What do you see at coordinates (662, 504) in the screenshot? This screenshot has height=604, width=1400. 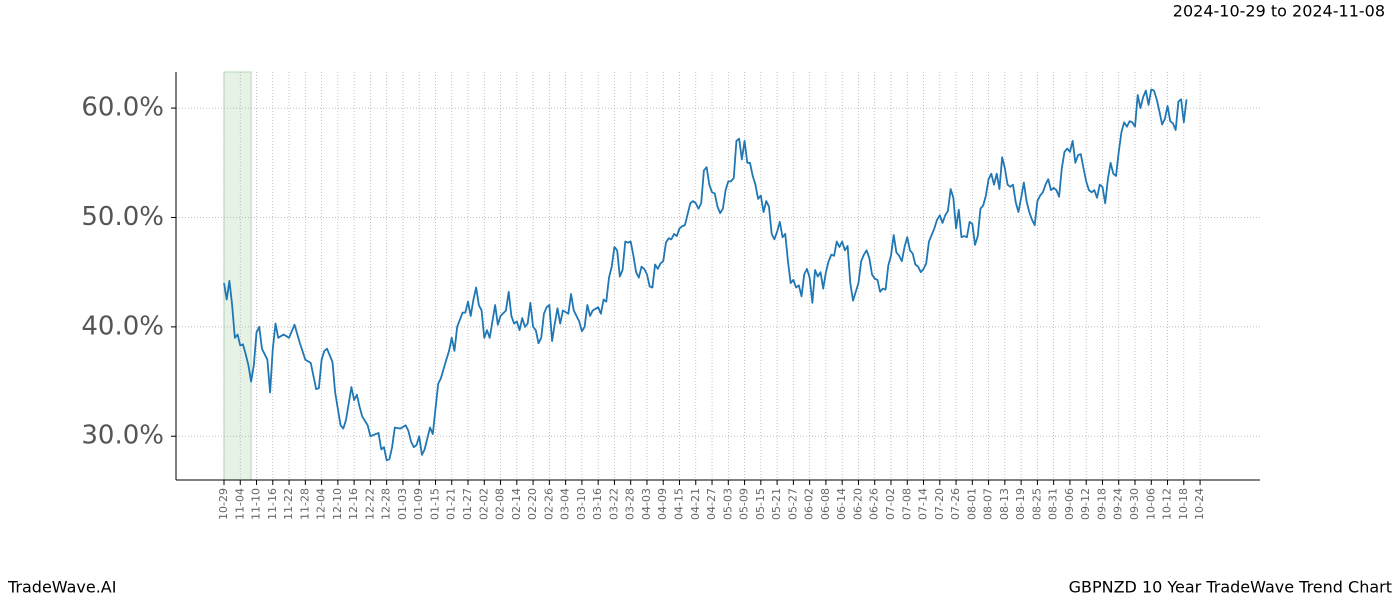 I see `x-tick-label: 04-09` at bounding box center [662, 504].